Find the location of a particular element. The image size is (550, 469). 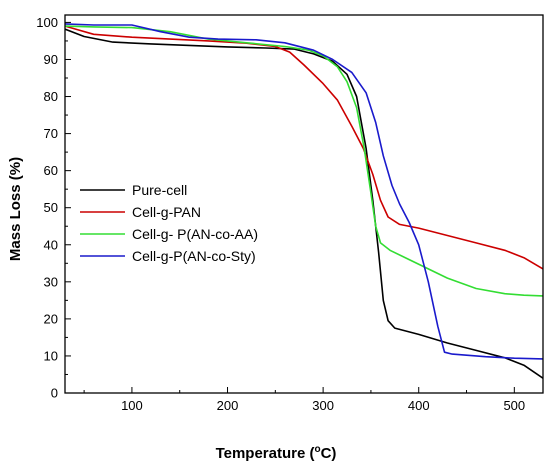

legend-label-1: Pure-cell is located at coordinates (159, 190).